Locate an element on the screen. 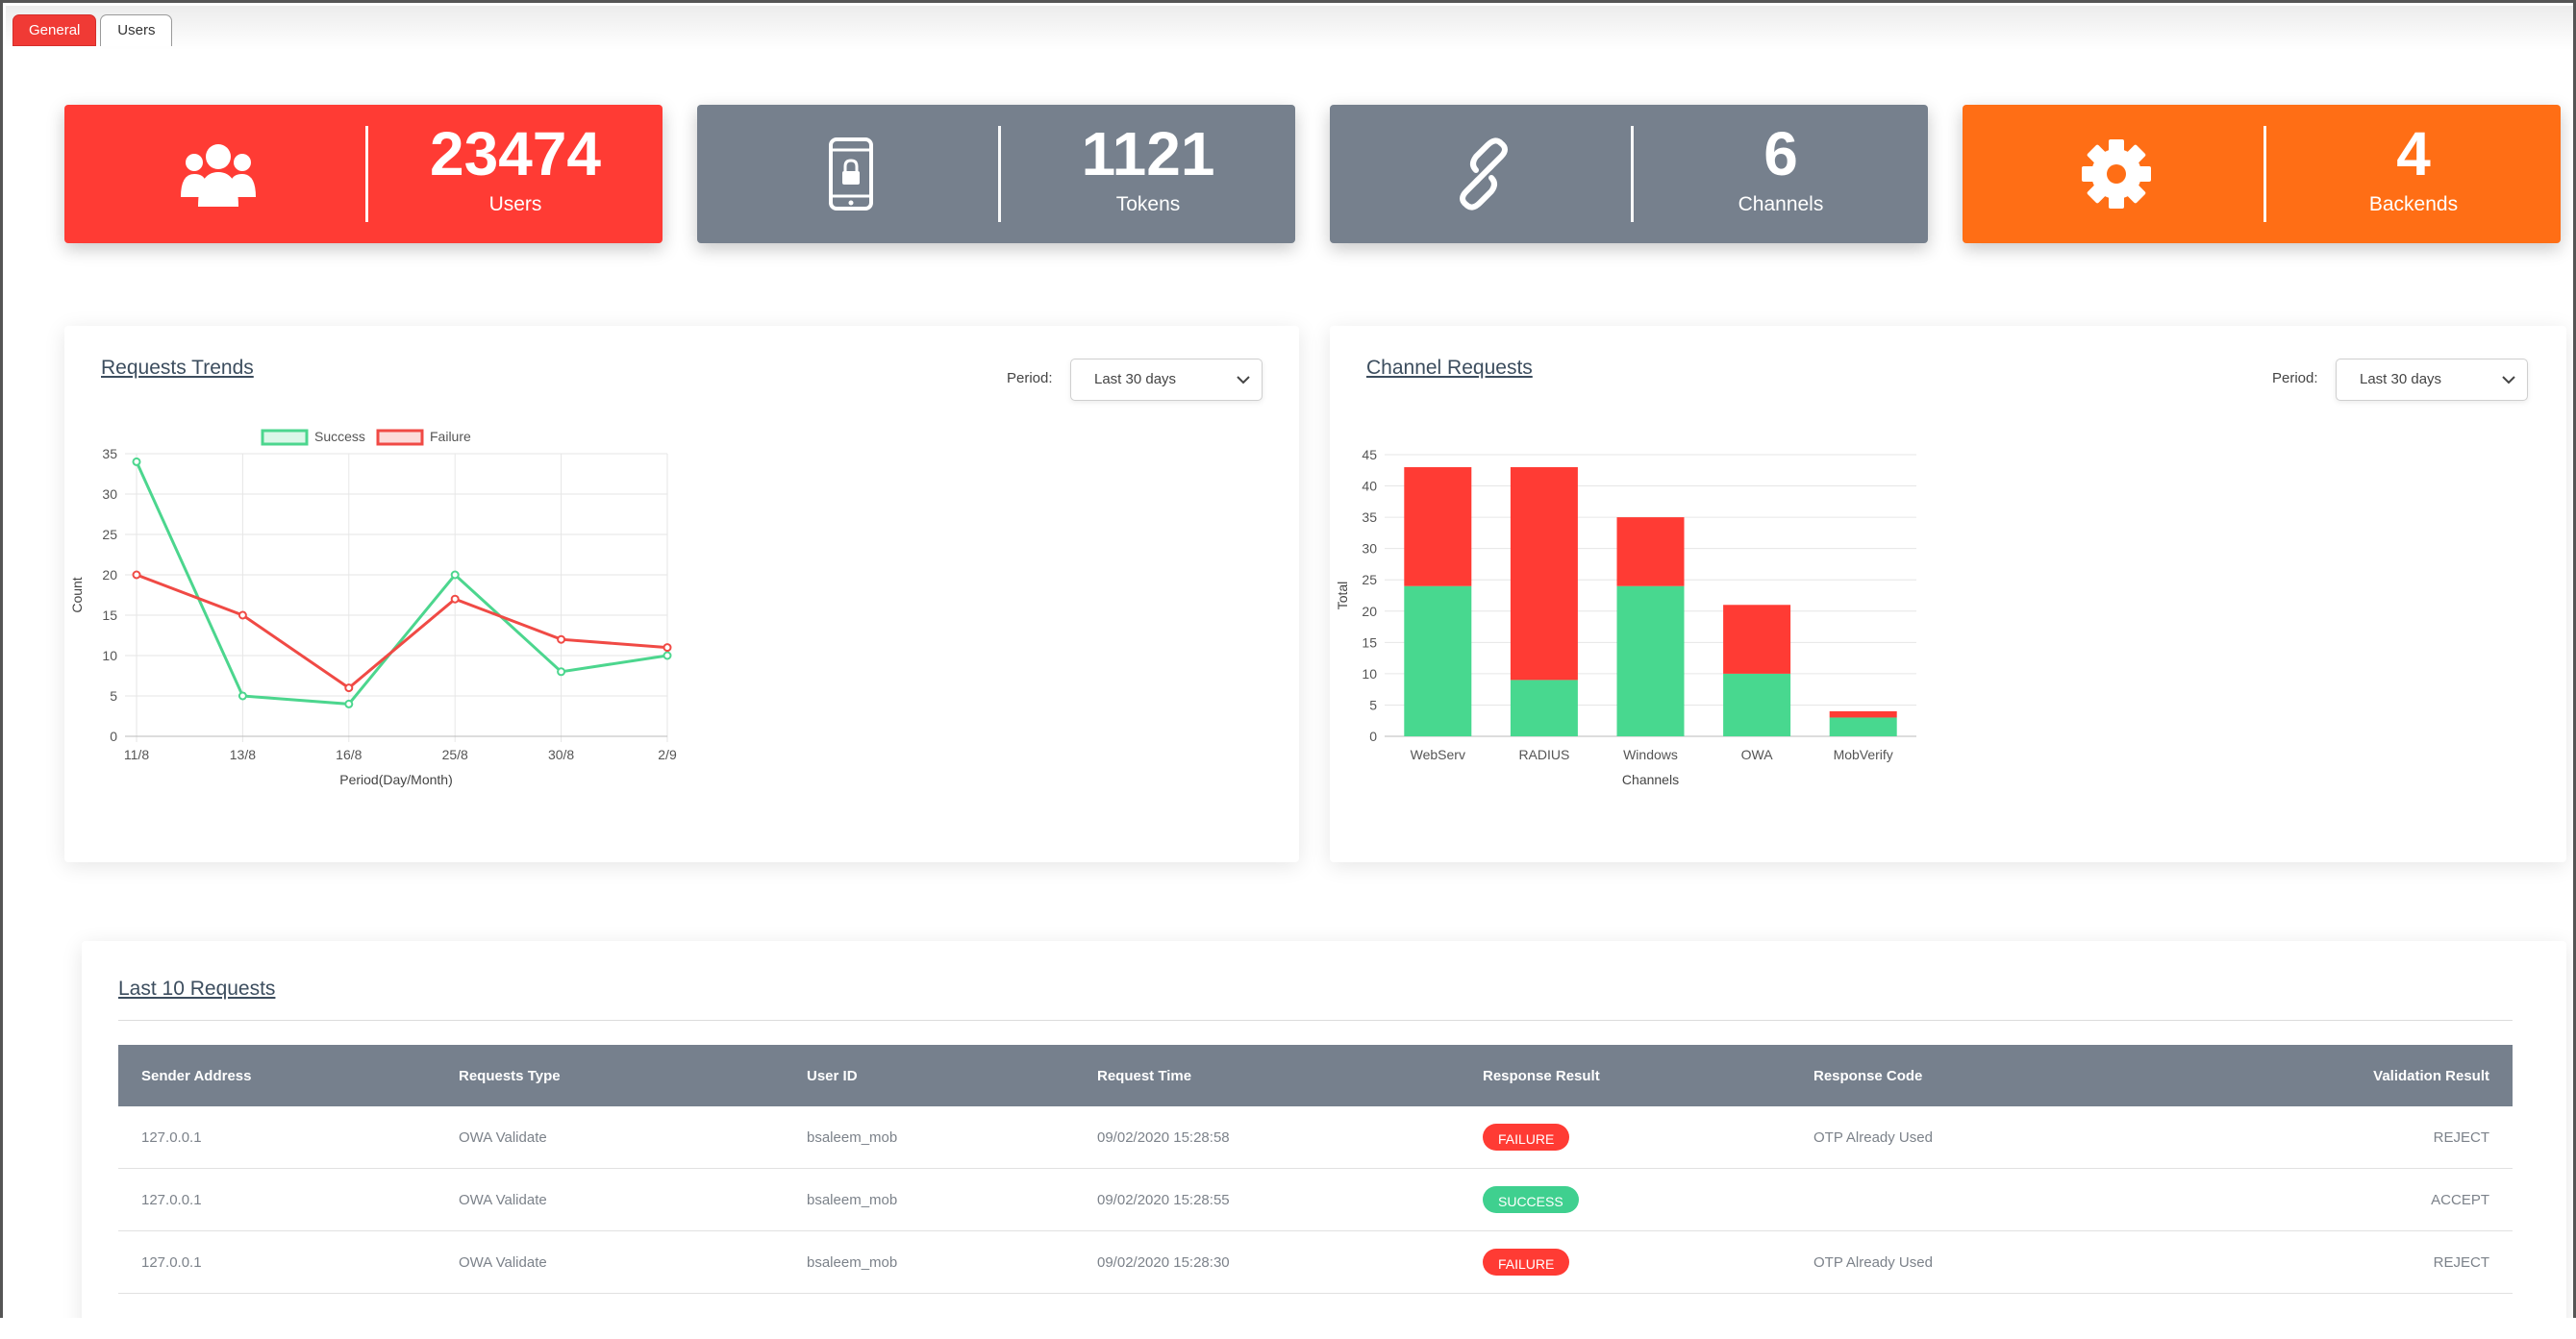 Image resolution: width=2576 pixels, height=1339 pixels. column-header-validation-result: Validation Result is located at coordinates (2431, 1075).